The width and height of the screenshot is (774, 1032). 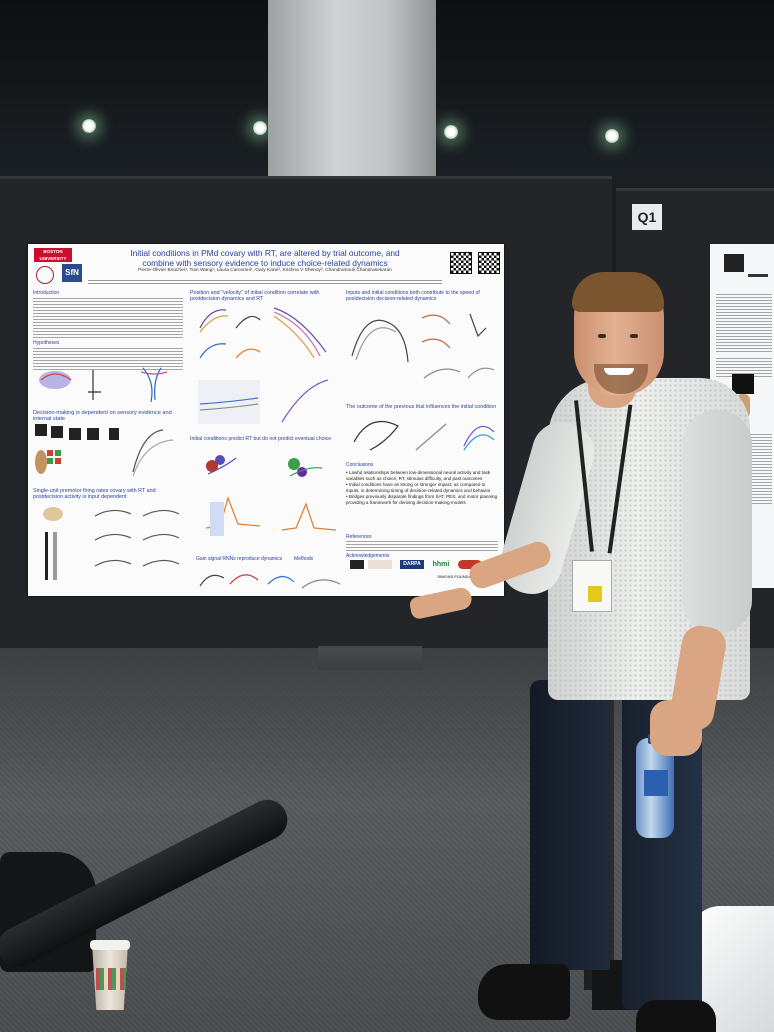 I want to click on initial-conditions-figure, so click(x=271, y=495).